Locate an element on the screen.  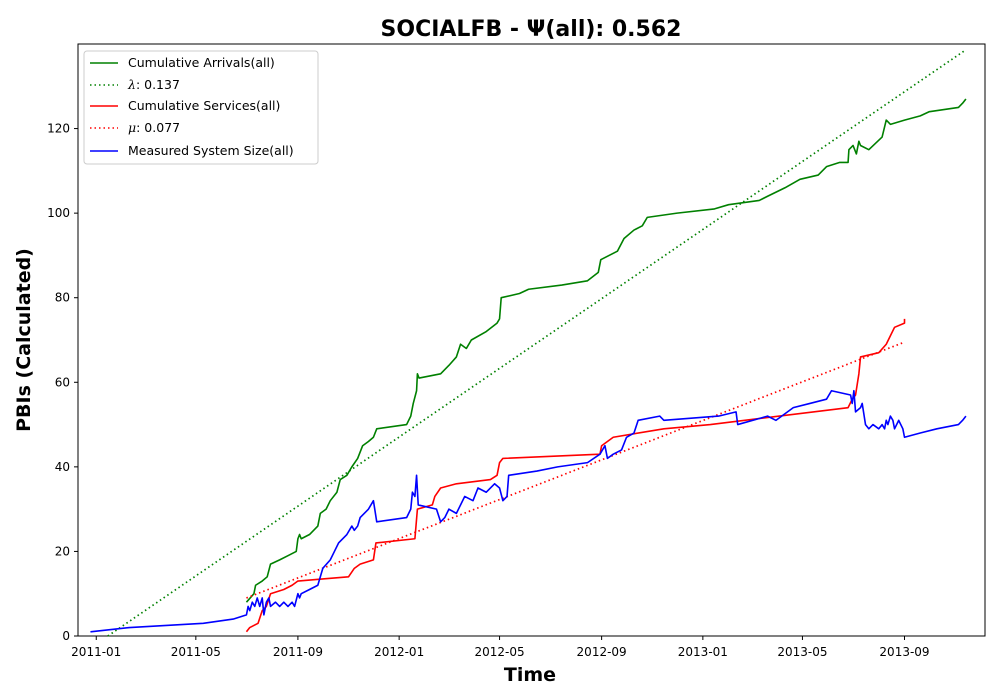
y-tick-label: 20 is located at coordinates (62, 551).